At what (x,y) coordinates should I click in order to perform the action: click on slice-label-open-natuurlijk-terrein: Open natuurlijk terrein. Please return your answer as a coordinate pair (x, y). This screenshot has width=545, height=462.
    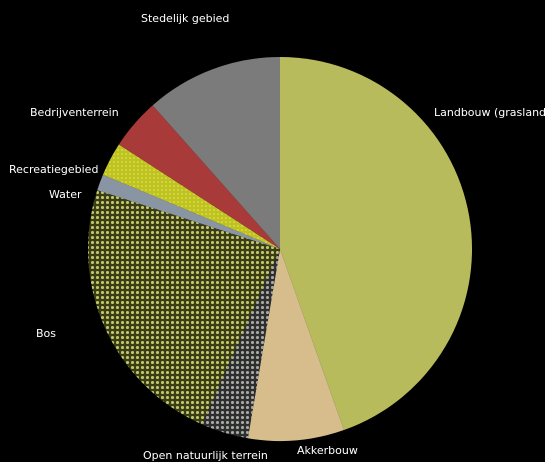
    Looking at the image, I should click on (205, 455).